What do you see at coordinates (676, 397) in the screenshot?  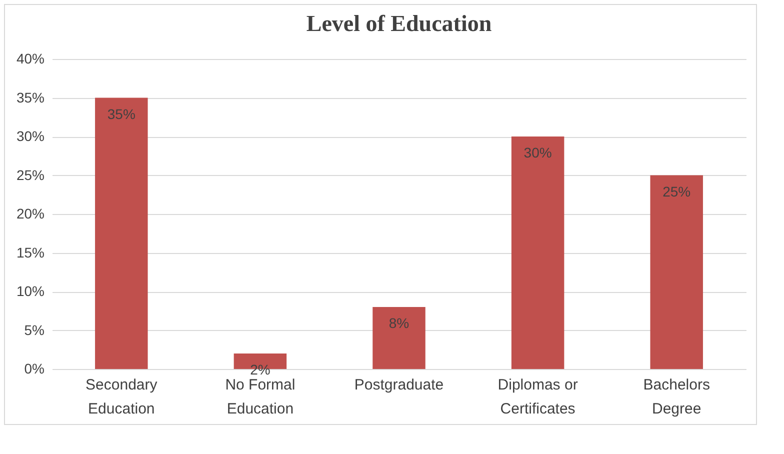 I see `x-tick-label: Bachelors Degree` at bounding box center [676, 397].